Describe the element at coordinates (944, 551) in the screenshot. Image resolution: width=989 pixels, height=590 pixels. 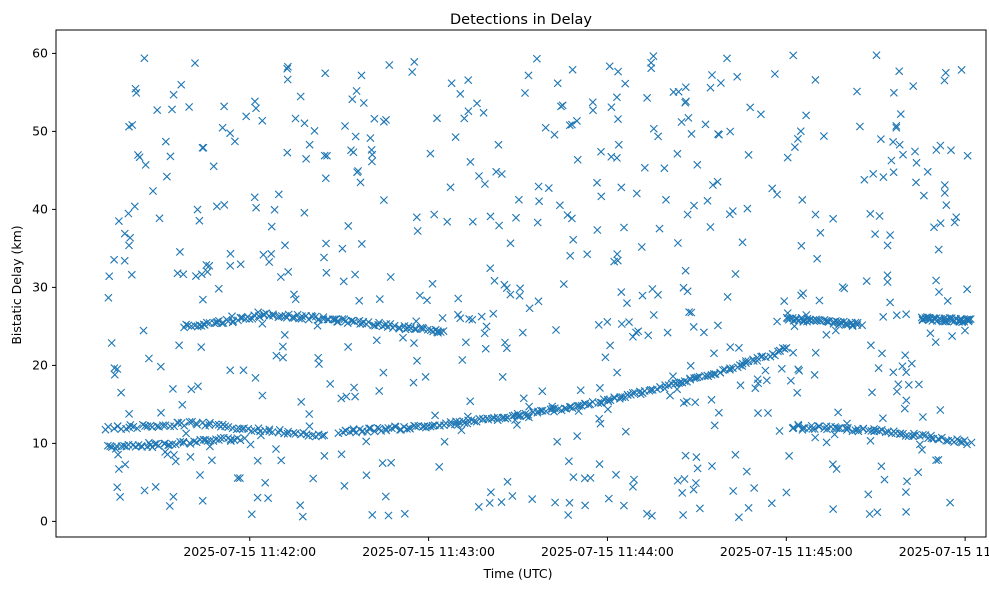
I see `x-tick-label: 2025-07-15 11:46:00` at that location.